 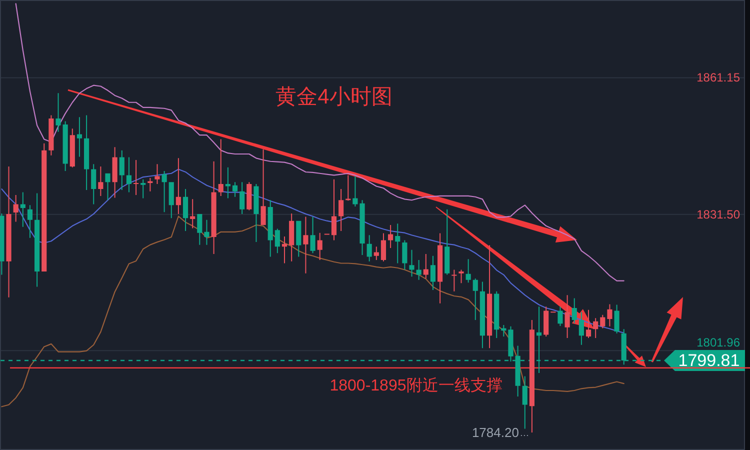 I want to click on y-tick-label: 1861.15, so click(x=718, y=77).